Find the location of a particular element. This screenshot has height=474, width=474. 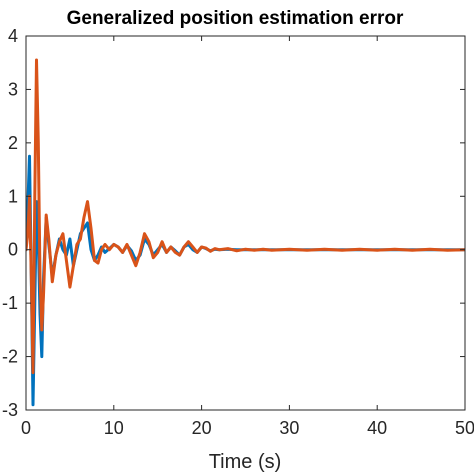

chart-title: Generalized position estimation error is located at coordinates (235, 18).